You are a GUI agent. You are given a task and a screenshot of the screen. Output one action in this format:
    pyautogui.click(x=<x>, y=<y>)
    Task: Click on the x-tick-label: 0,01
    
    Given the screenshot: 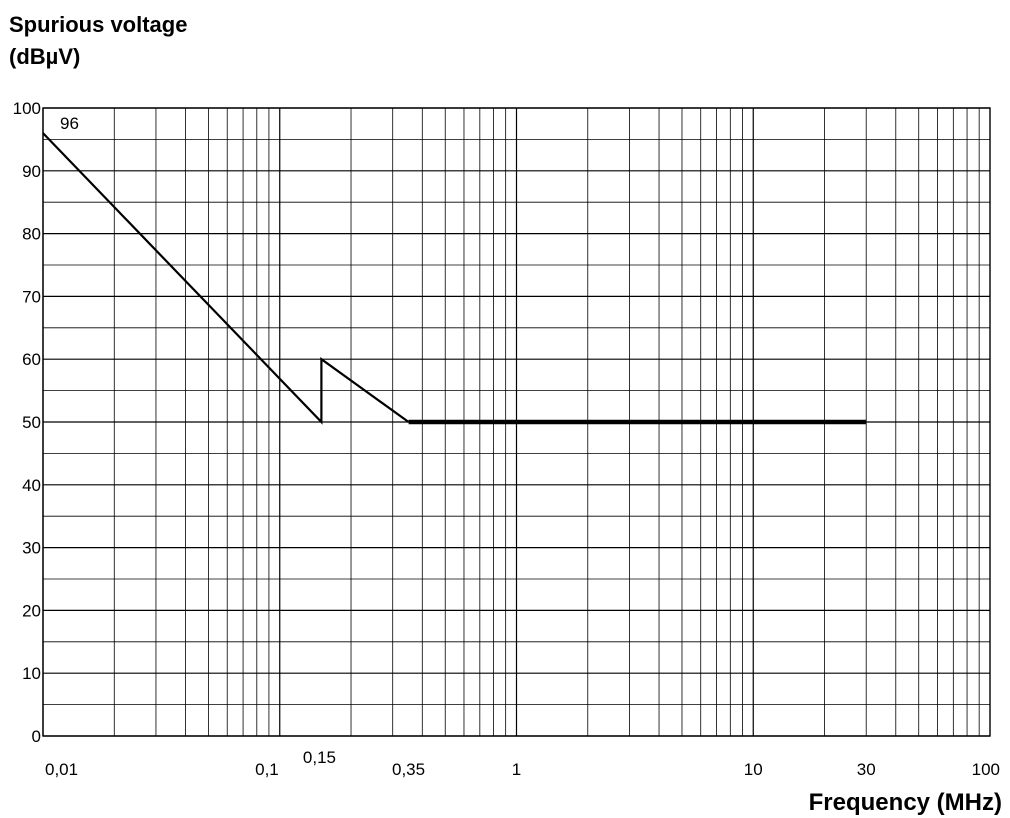 What is the action you would take?
    pyautogui.click(x=61, y=769)
    